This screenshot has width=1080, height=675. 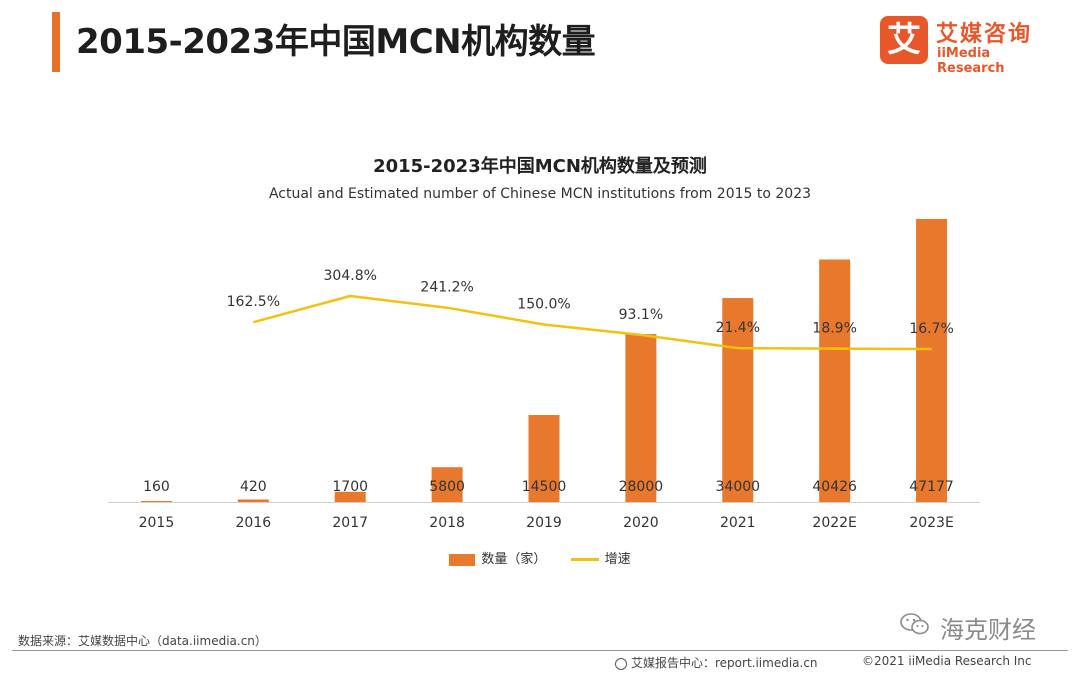 What do you see at coordinates (931, 487) in the screenshot?
I see `bar-value-label-2023E: 47177` at bounding box center [931, 487].